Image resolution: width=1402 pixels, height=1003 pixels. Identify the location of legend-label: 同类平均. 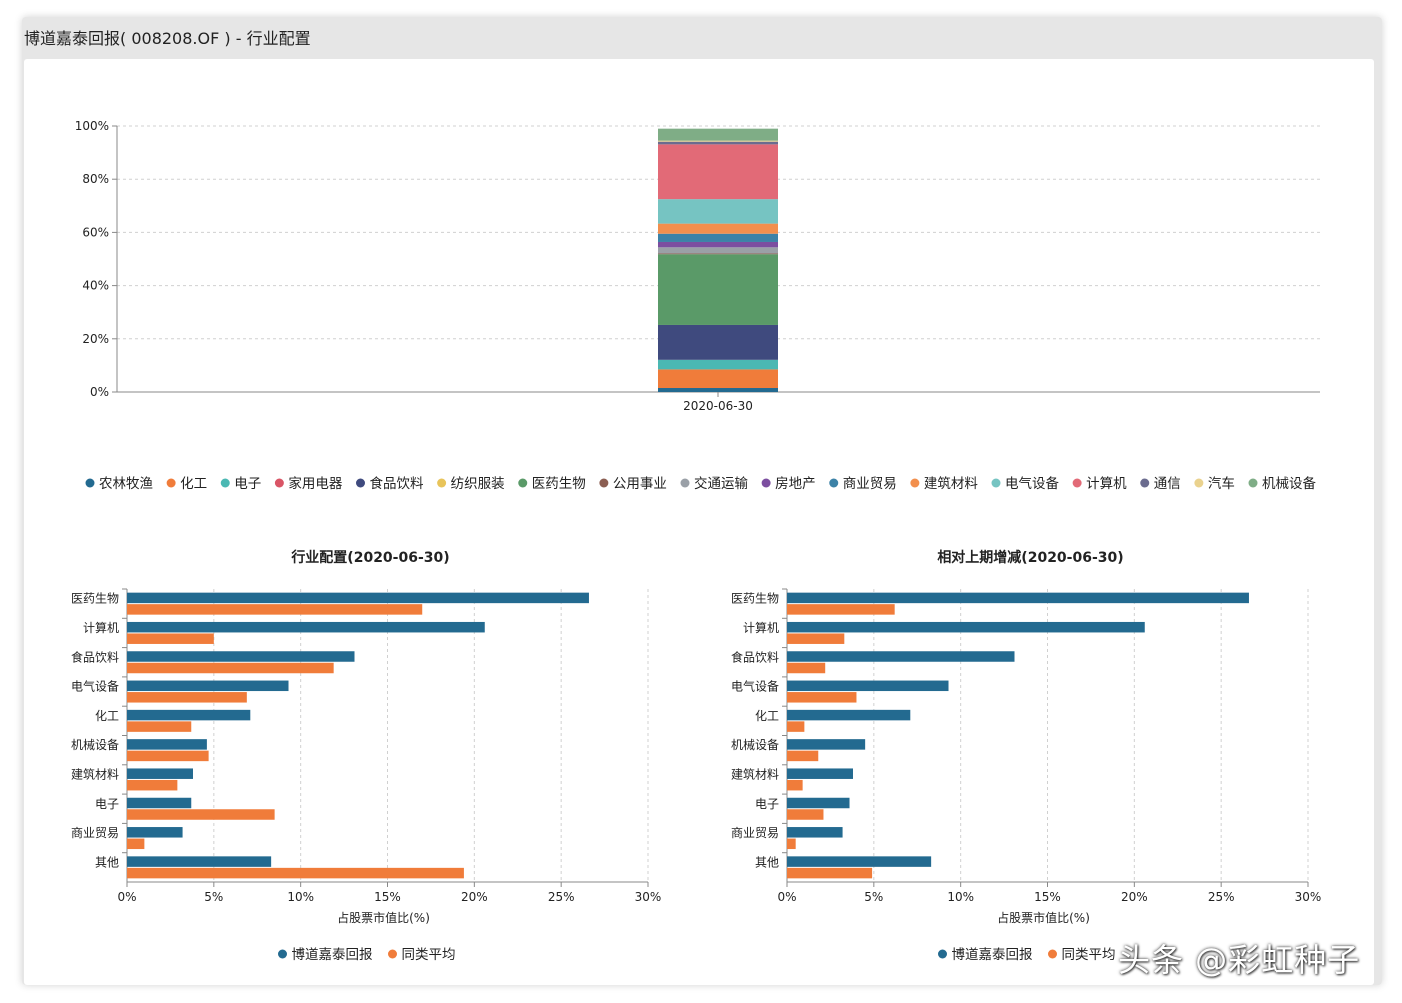
(429, 955).